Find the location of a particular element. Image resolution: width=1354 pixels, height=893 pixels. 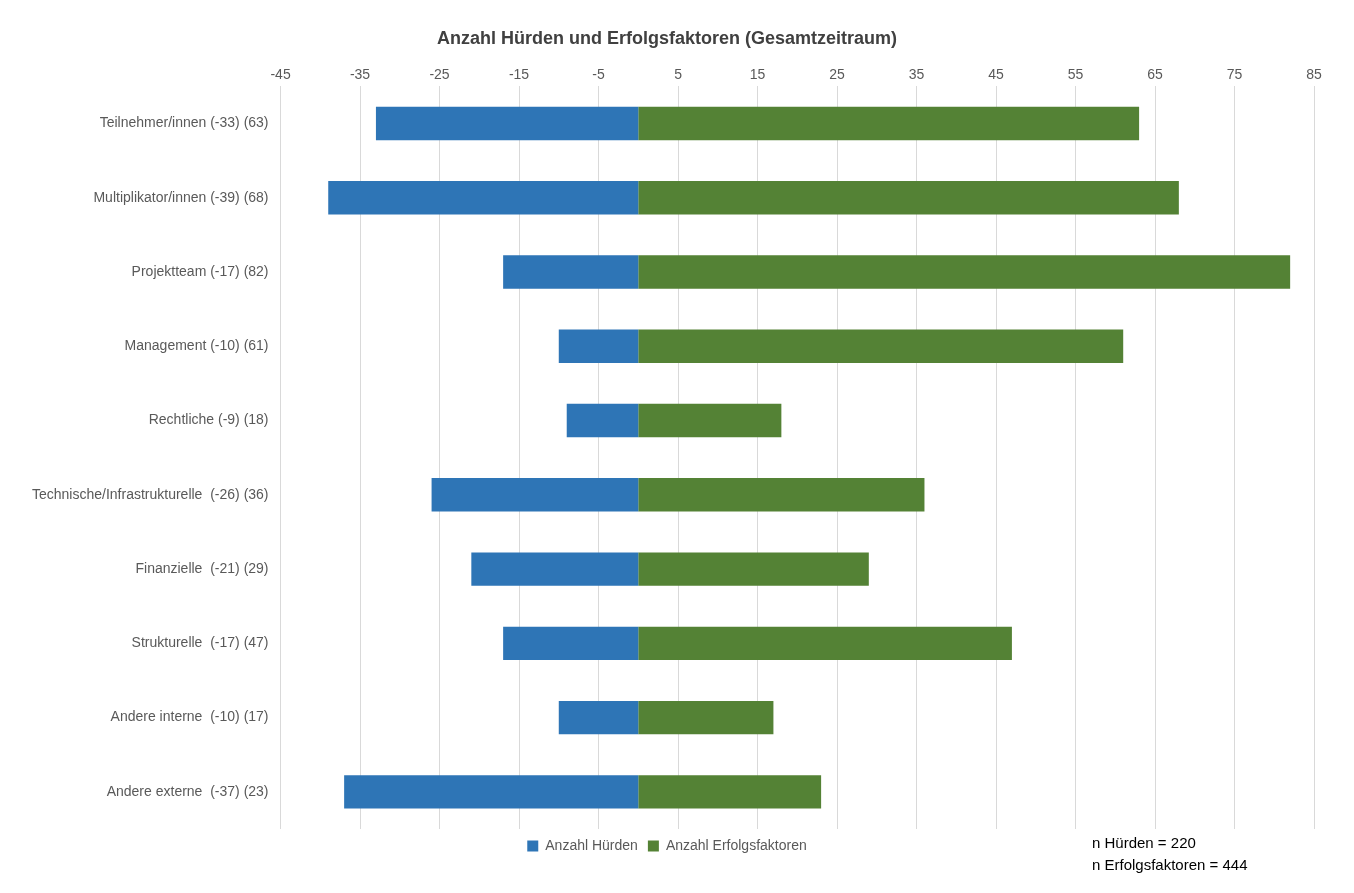

x-tick-label: -15 is located at coordinates (519, 73).